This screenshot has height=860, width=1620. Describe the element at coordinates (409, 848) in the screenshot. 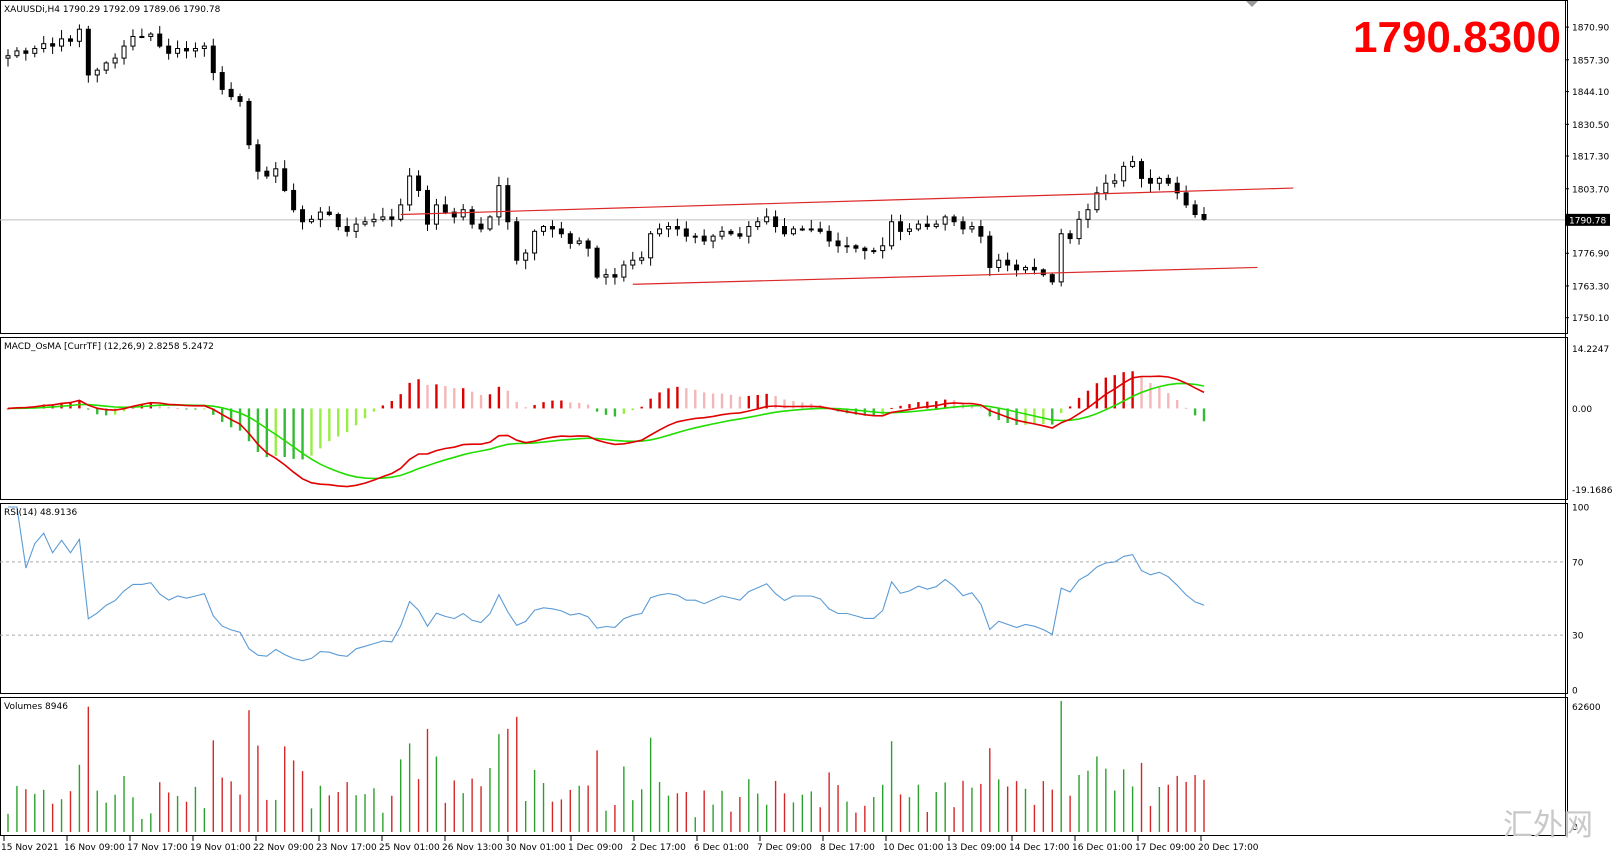

I see `time-axis-label: 25 Nov 01:00` at that location.